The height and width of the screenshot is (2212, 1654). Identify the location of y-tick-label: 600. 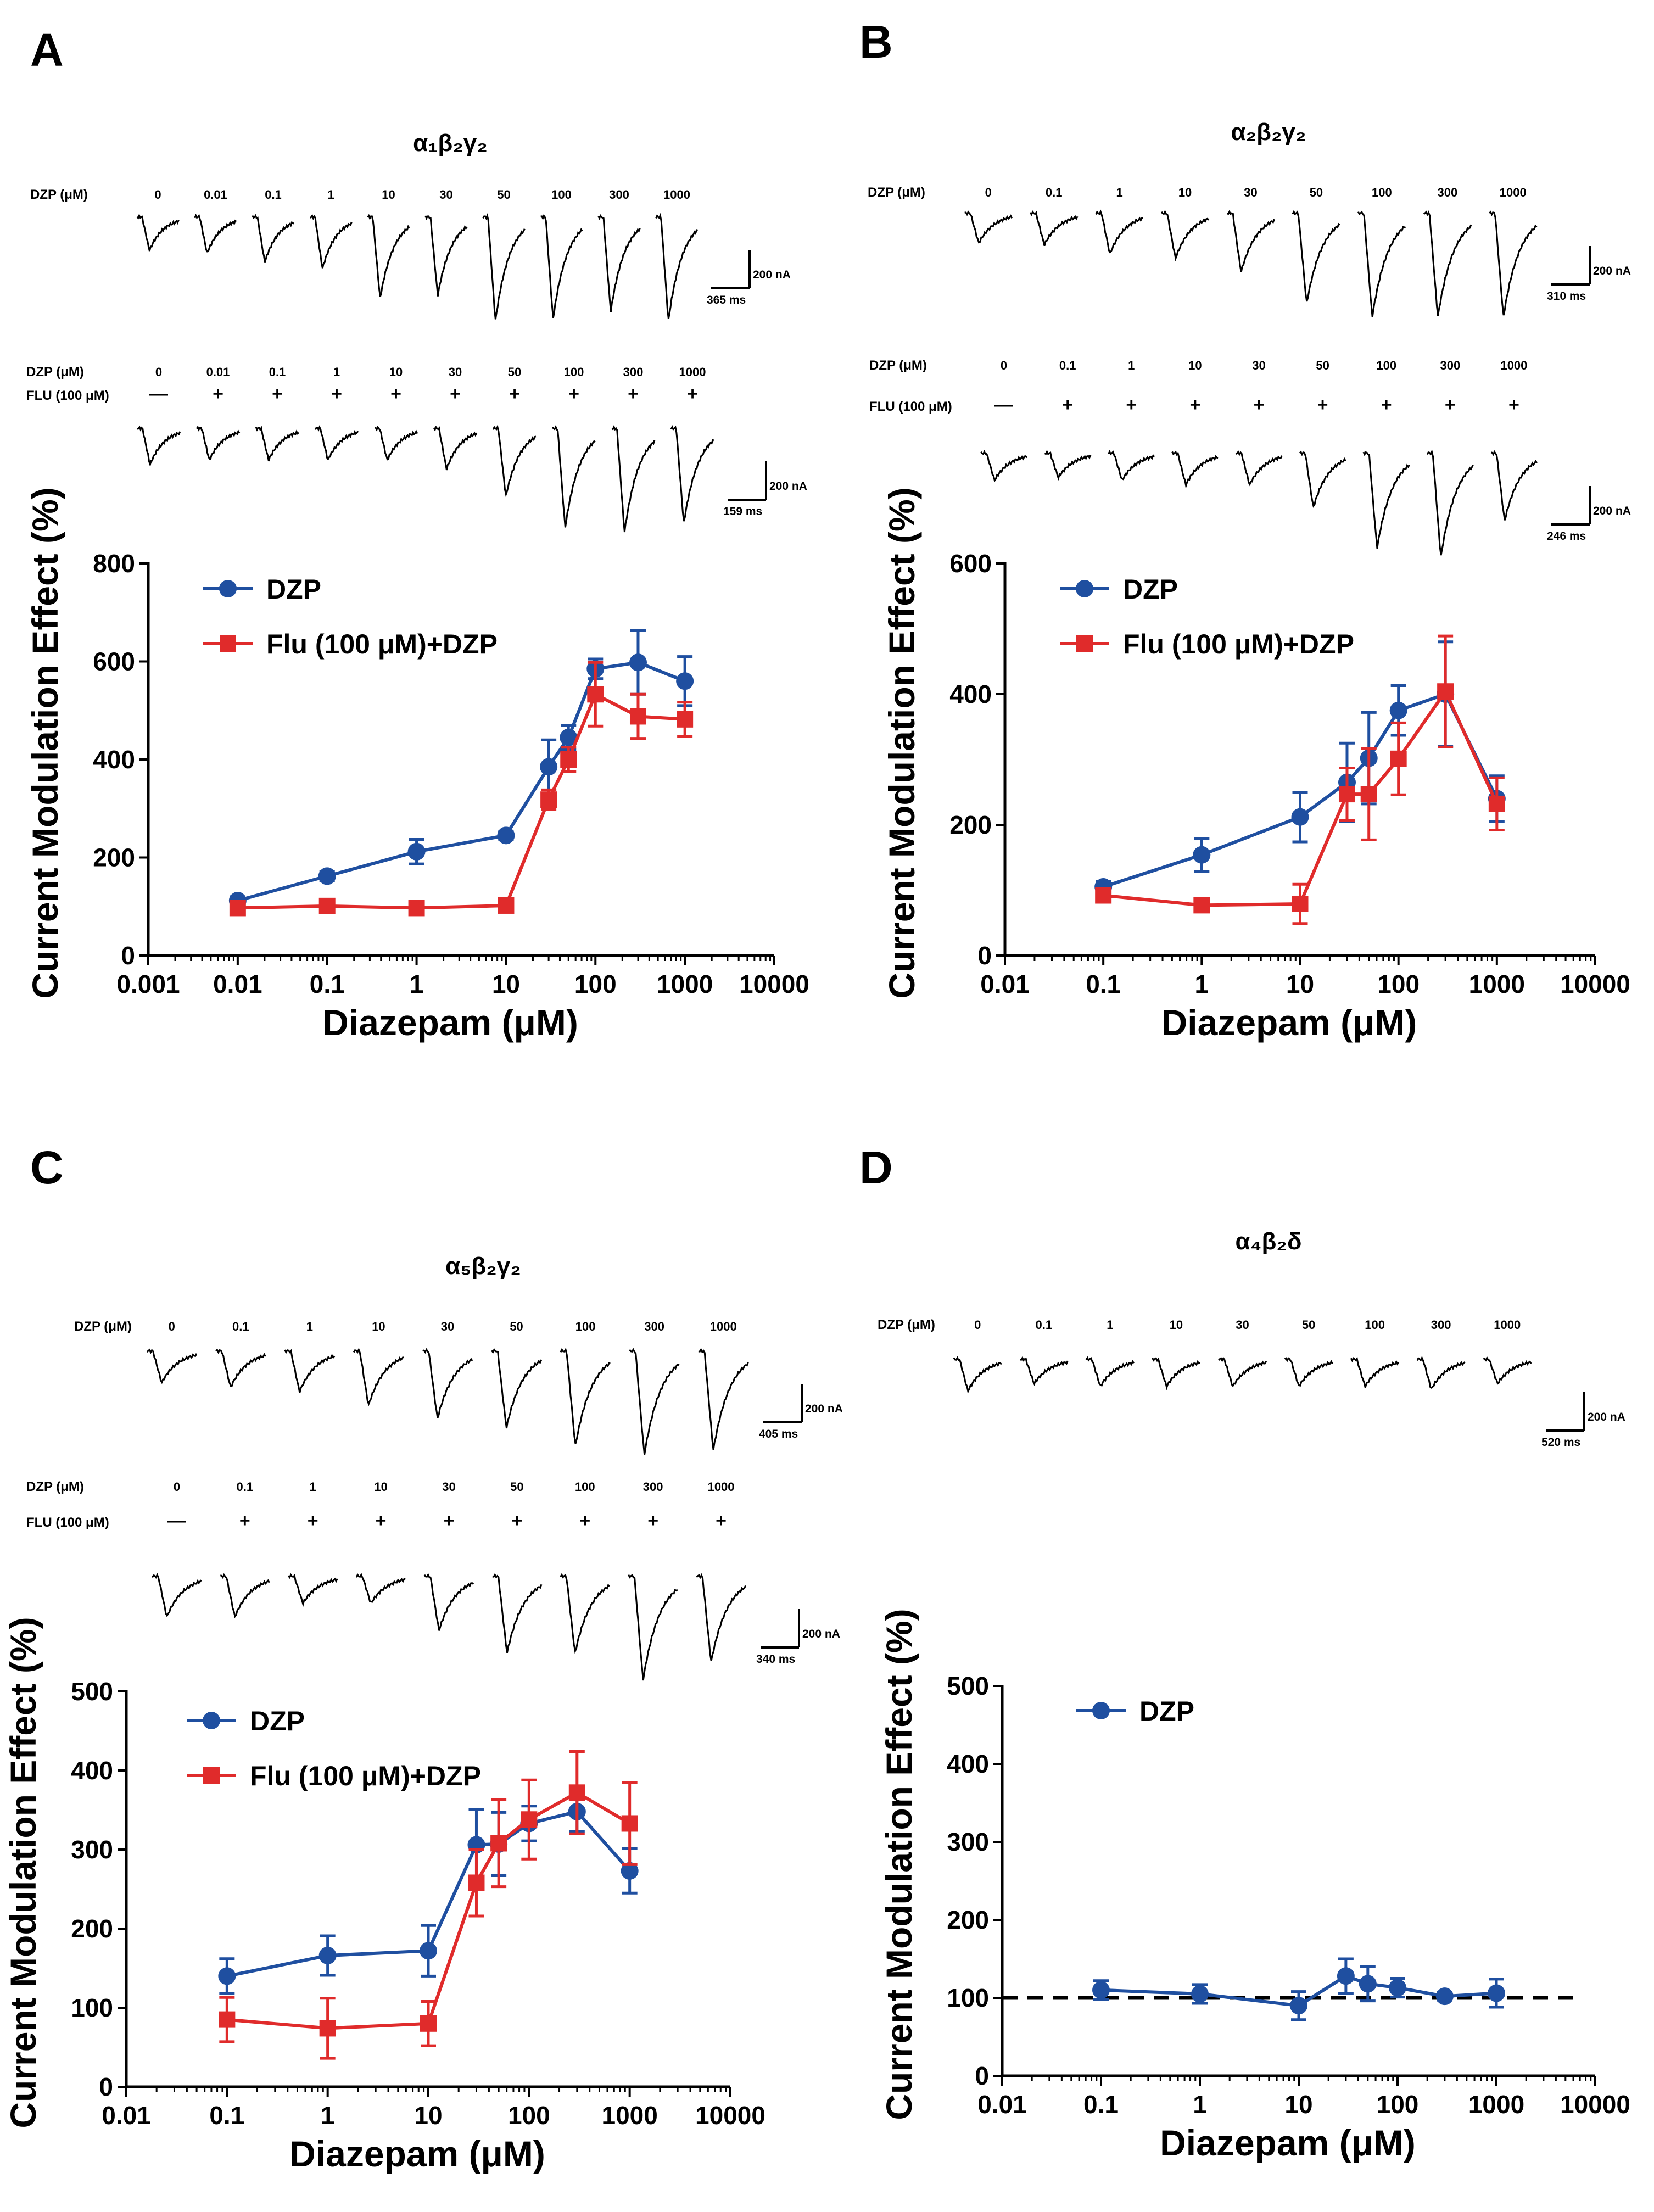
(114, 661).